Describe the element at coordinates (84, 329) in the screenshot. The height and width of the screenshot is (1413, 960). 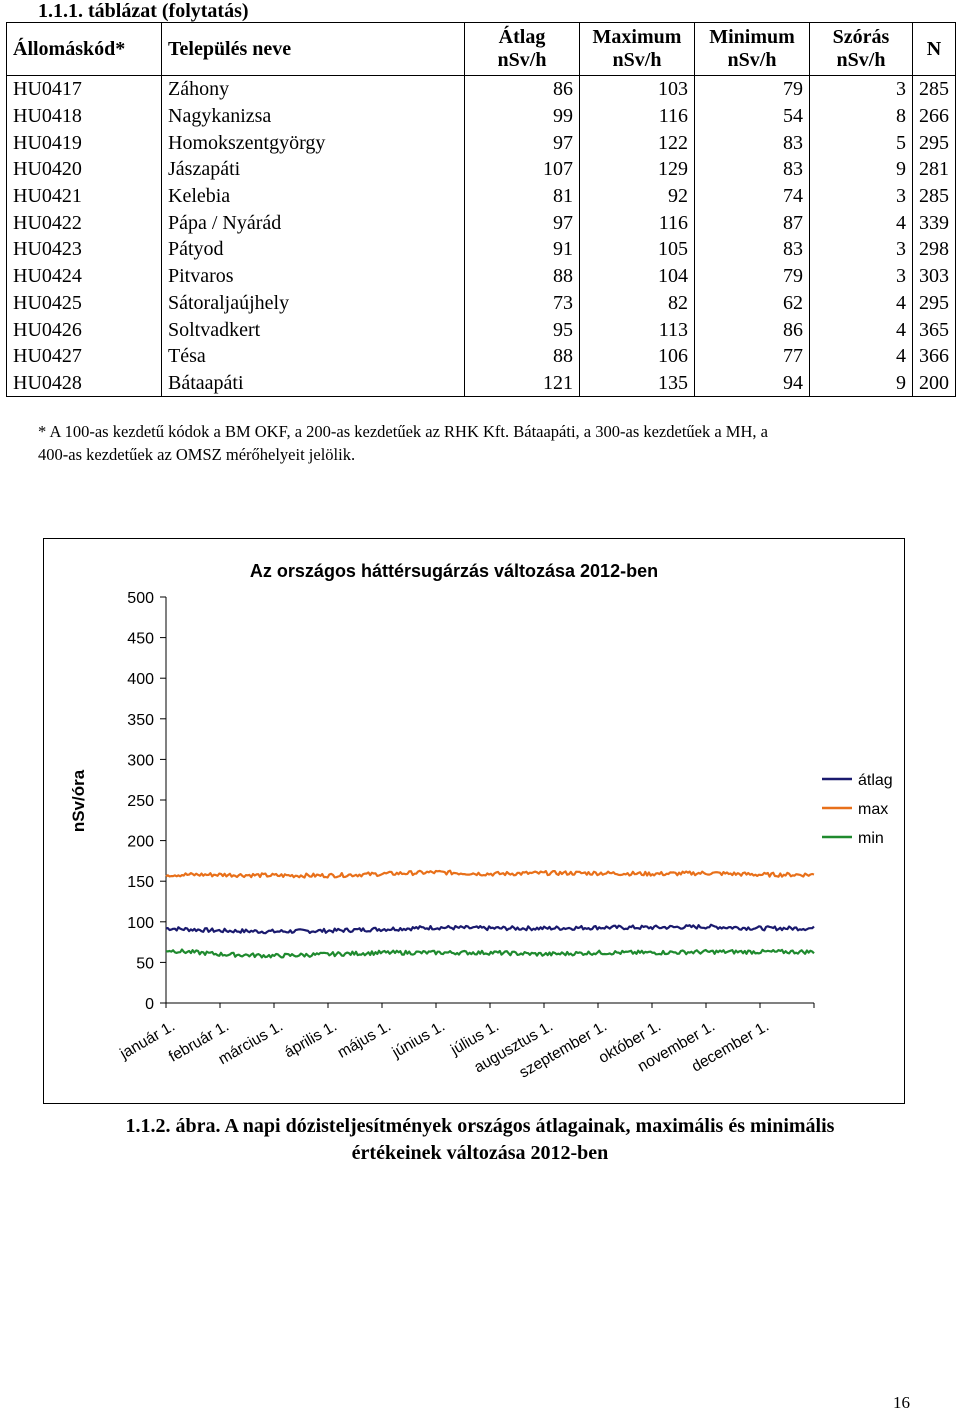
I see `cell-code: HU0426` at that location.